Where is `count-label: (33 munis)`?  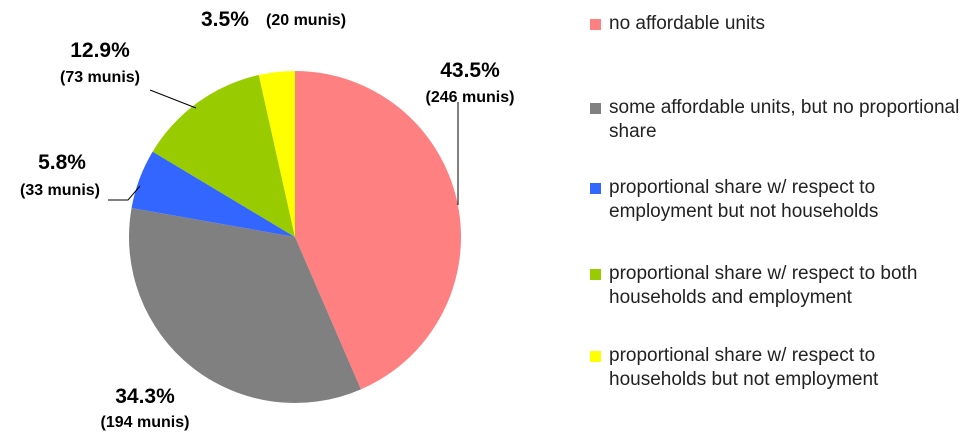
count-label: (33 munis) is located at coordinates (60, 190).